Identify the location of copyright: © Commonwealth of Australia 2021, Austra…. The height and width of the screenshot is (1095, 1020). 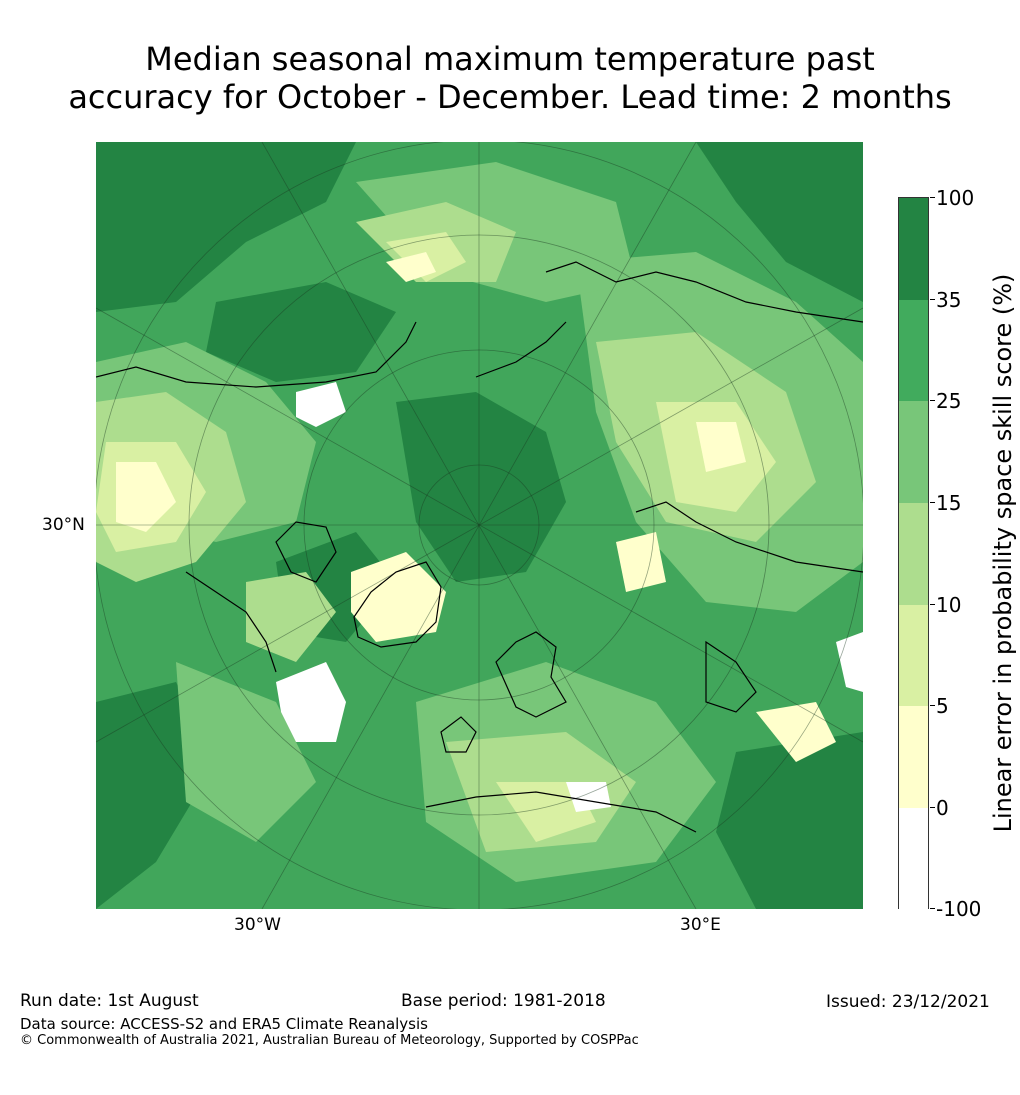
(329, 1040).